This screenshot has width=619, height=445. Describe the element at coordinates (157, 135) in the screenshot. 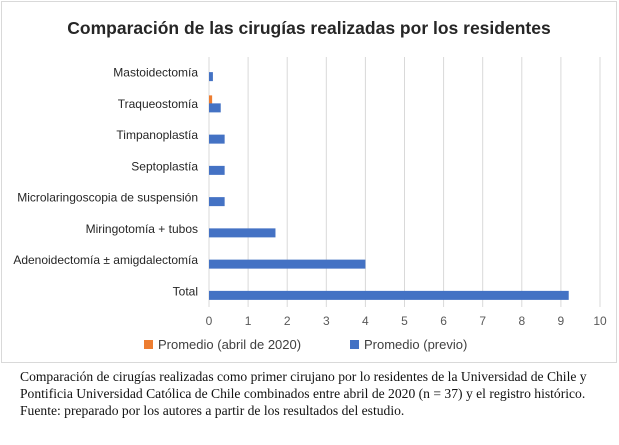

I see `category-label: Timpanoplastía` at that location.